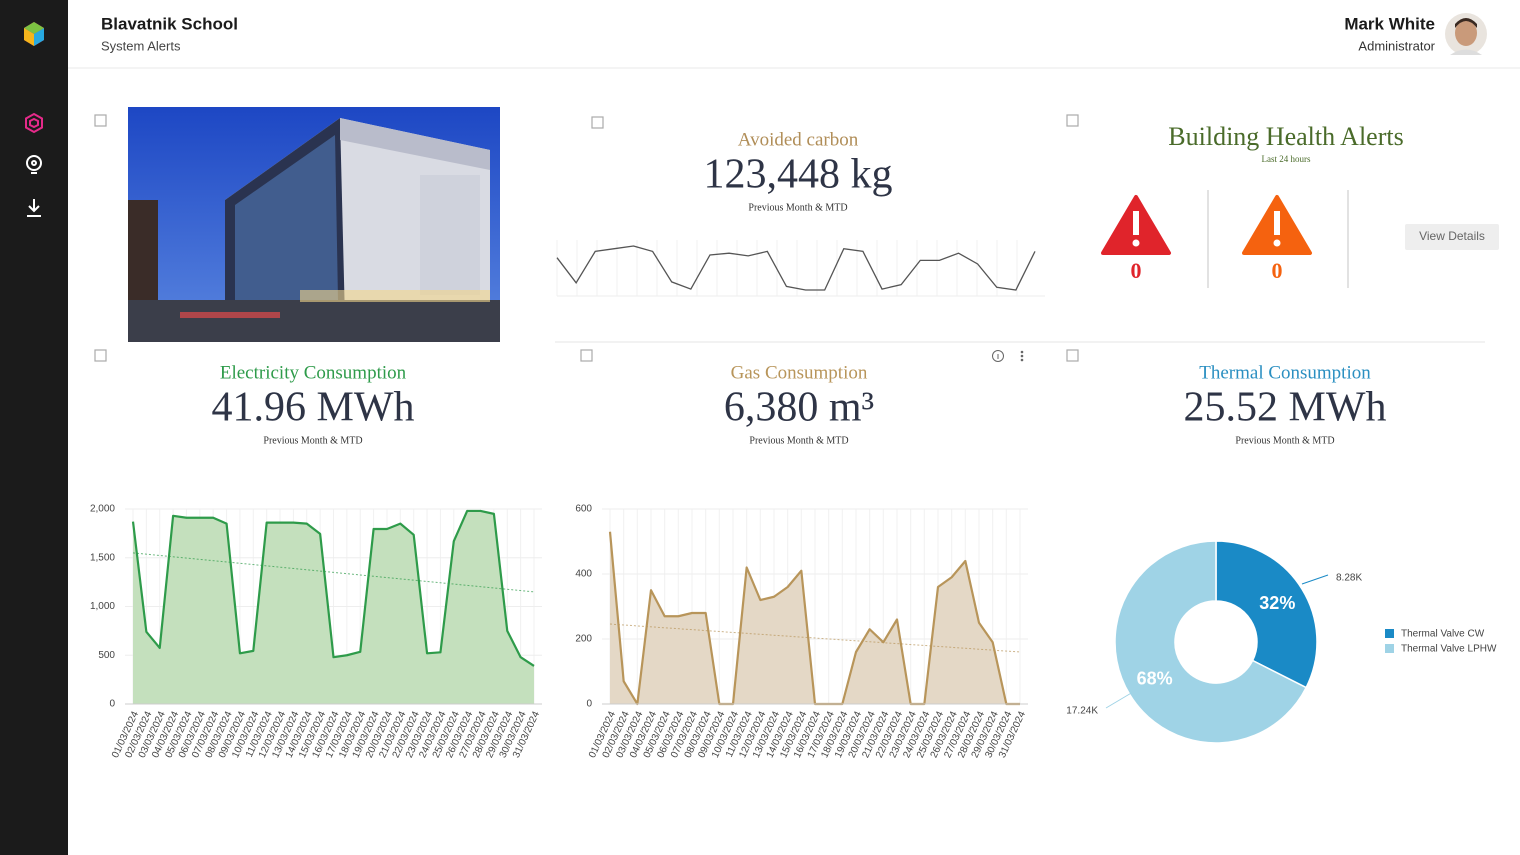 The height and width of the screenshot is (855, 1520). I want to click on nav-insights, so click(34, 164).